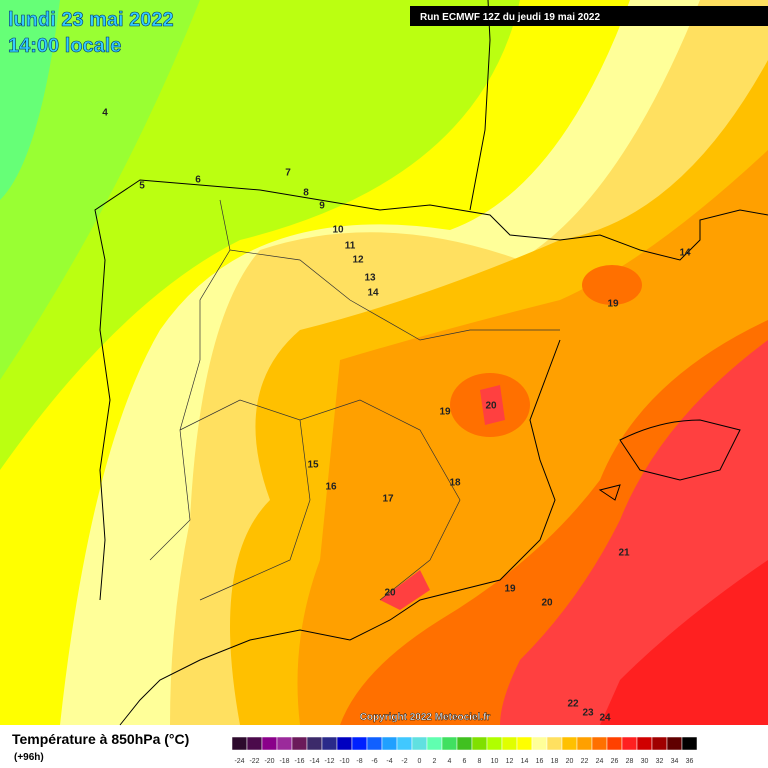 Image resolution: width=768 pixels, height=768 pixels. I want to click on run-banner, so click(589, 16).